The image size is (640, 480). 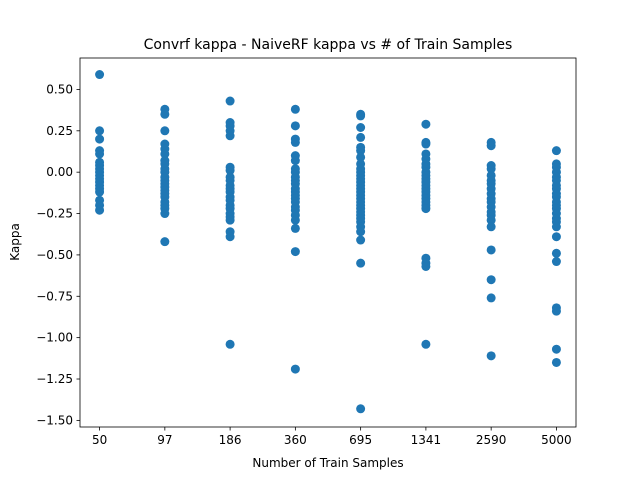 I want to click on y-tick-label: −0.75, so click(x=54, y=296).